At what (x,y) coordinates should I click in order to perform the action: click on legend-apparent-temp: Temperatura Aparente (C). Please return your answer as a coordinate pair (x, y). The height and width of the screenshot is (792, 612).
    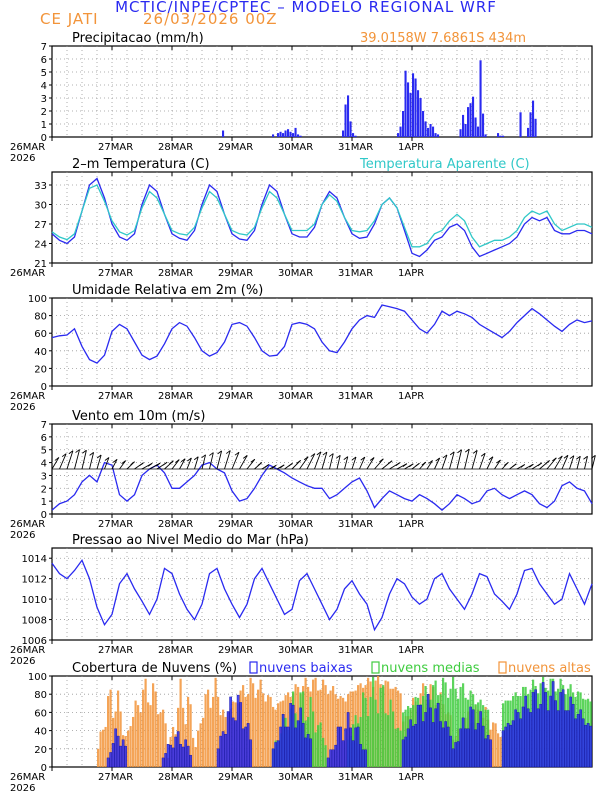
    Looking at the image, I should click on (444, 164).